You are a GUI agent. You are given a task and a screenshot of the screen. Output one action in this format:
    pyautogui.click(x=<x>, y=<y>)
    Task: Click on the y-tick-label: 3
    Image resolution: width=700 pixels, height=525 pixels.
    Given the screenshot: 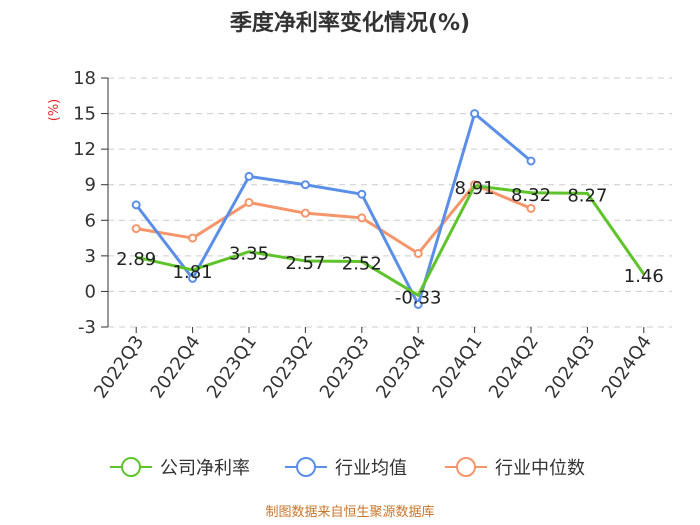 What is the action you would take?
    pyautogui.click(x=90, y=256)
    